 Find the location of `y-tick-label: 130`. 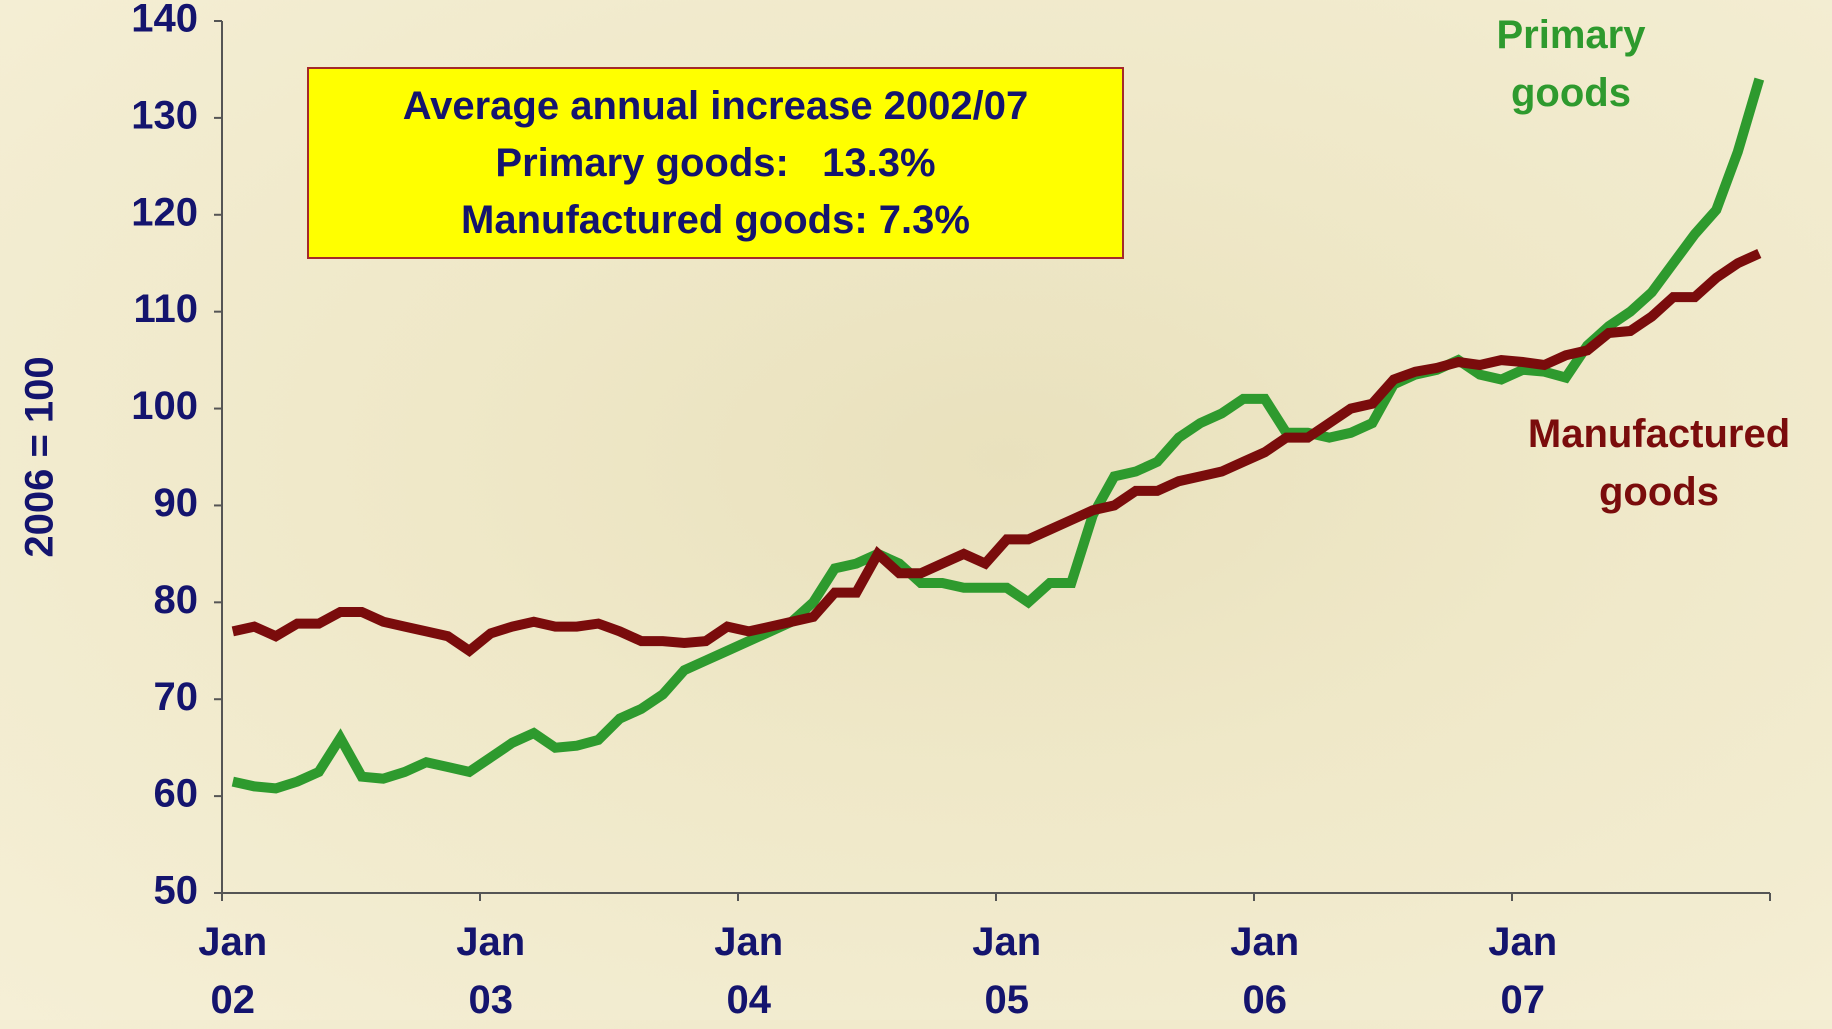

y-tick-label: 130 is located at coordinates (164, 115).